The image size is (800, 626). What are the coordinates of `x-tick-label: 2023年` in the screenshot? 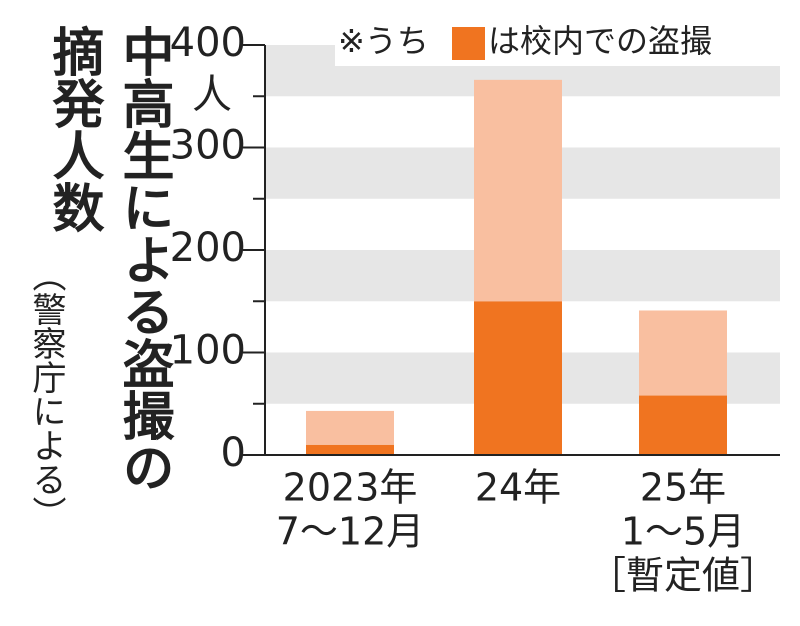 It's located at (350, 488).